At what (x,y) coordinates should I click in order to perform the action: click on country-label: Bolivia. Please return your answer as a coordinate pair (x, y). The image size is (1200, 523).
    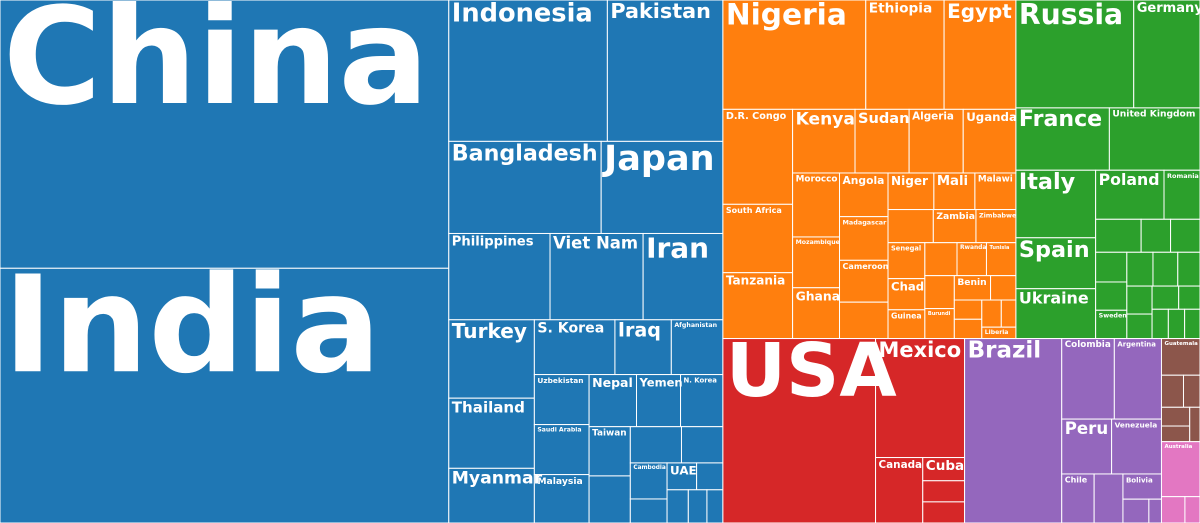
    Looking at the image, I should click on (1139, 480).